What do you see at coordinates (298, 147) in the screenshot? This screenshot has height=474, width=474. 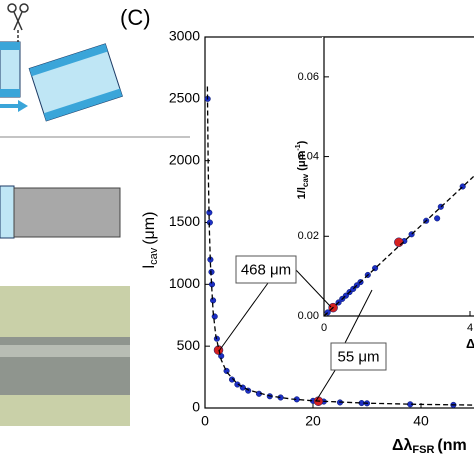 I see `y-label-sup: -1` at bounding box center [298, 147].